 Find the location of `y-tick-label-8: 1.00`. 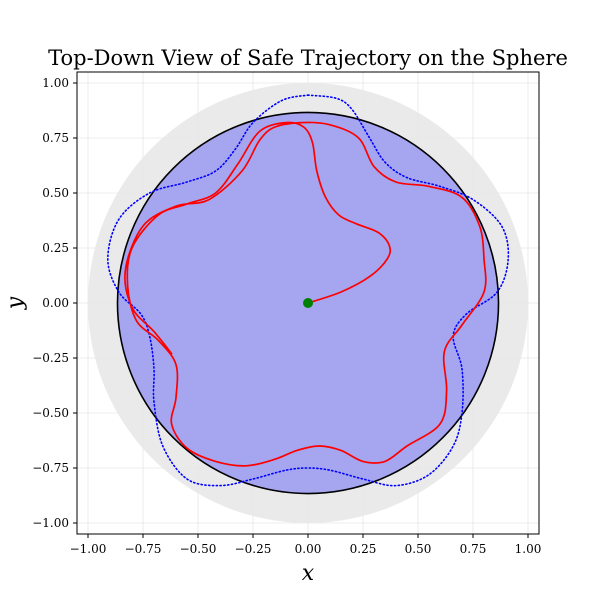

y-tick-label-8: 1.00 is located at coordinates (55, 83).